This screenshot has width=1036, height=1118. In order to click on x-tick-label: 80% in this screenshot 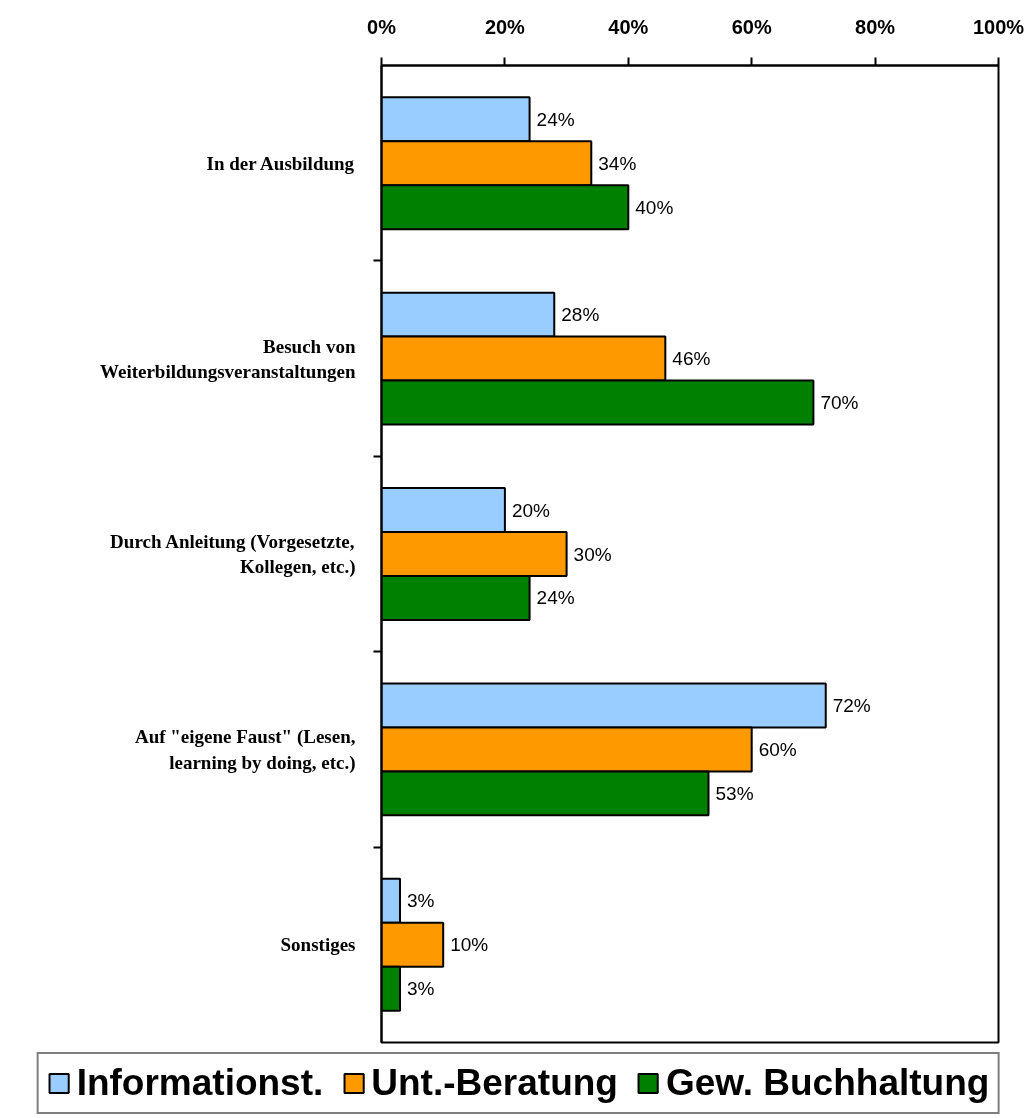, I will do `click(875, 26)`.